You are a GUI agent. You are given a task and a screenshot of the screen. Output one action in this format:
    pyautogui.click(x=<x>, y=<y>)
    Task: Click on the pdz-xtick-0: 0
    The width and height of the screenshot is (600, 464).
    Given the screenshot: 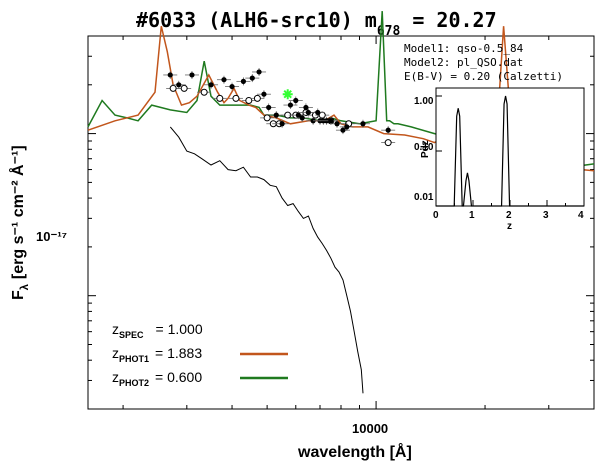 What is the action you would take?
    pyautogui.click(x=436, y=215)
    